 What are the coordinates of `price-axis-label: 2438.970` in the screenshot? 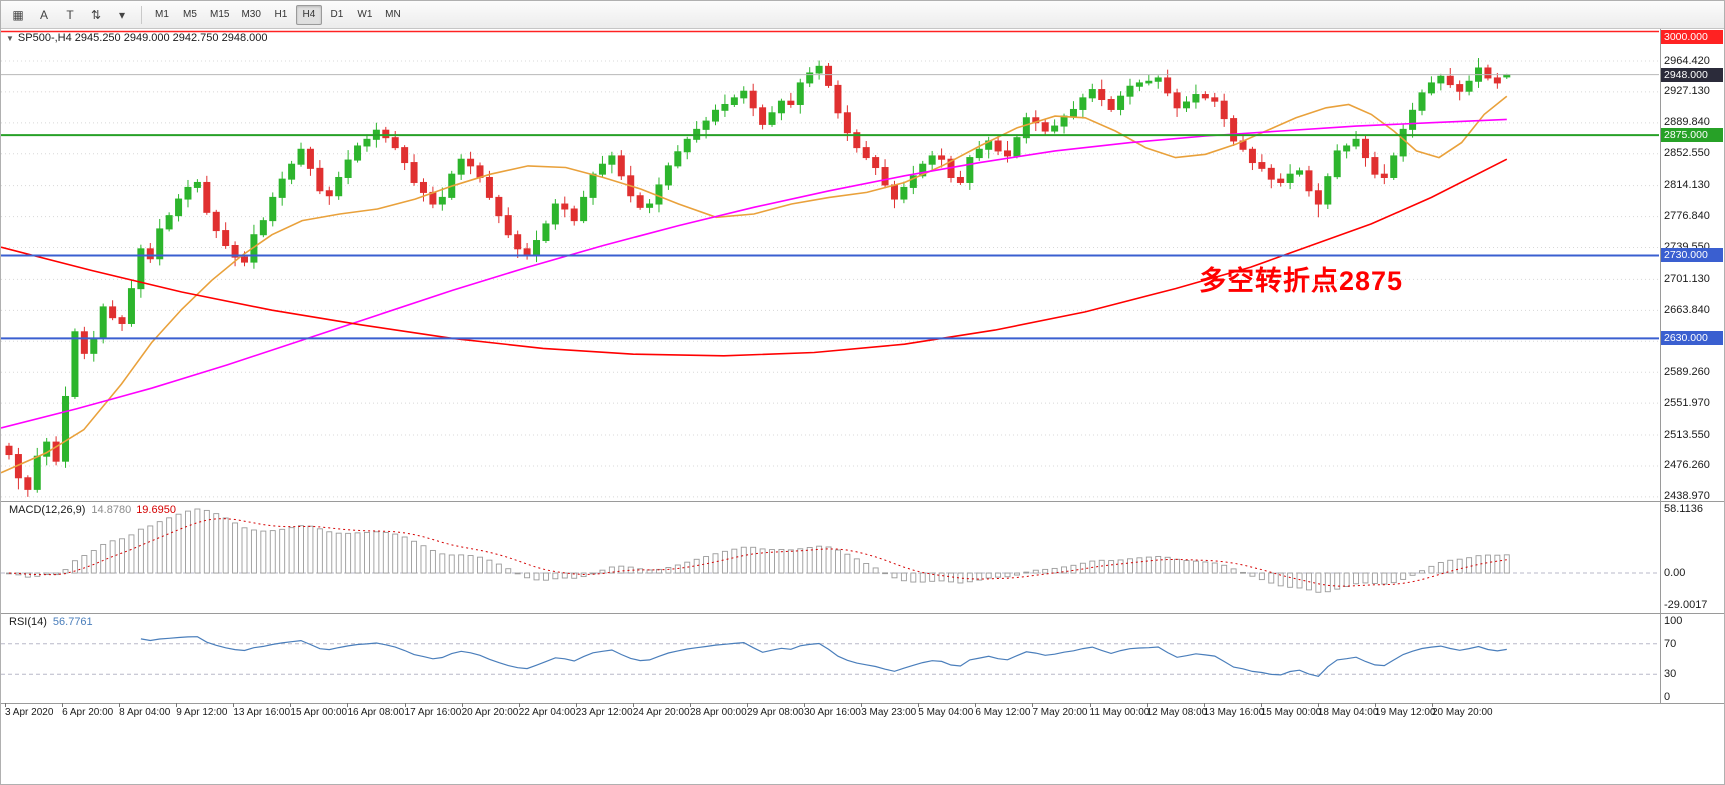 It's located at (1687, 496).